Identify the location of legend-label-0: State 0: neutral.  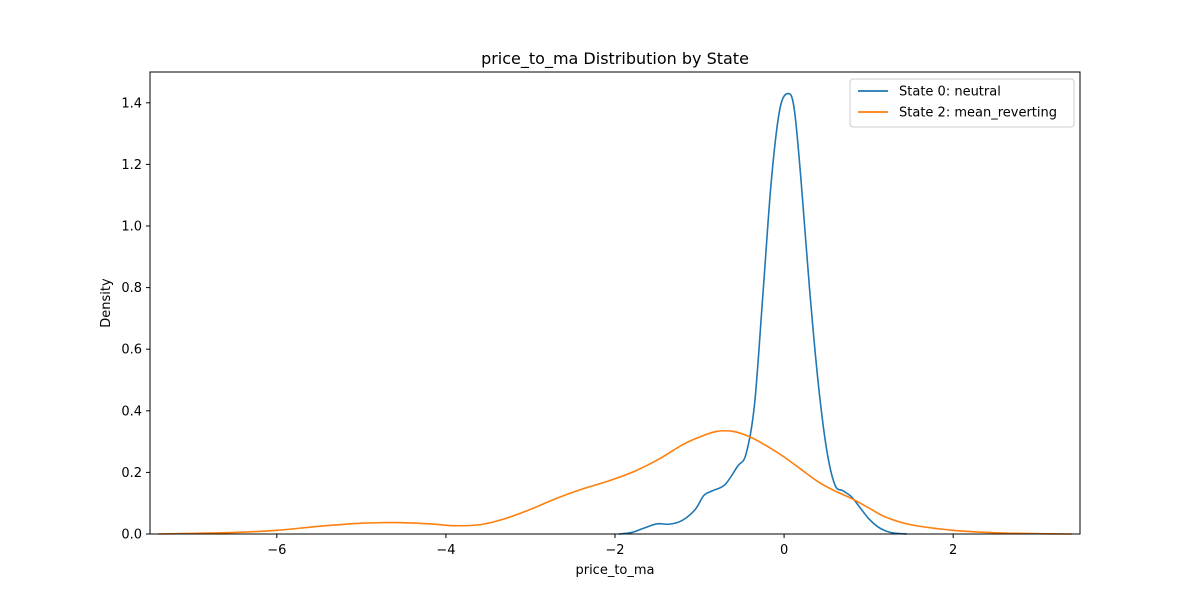
(950, 92).